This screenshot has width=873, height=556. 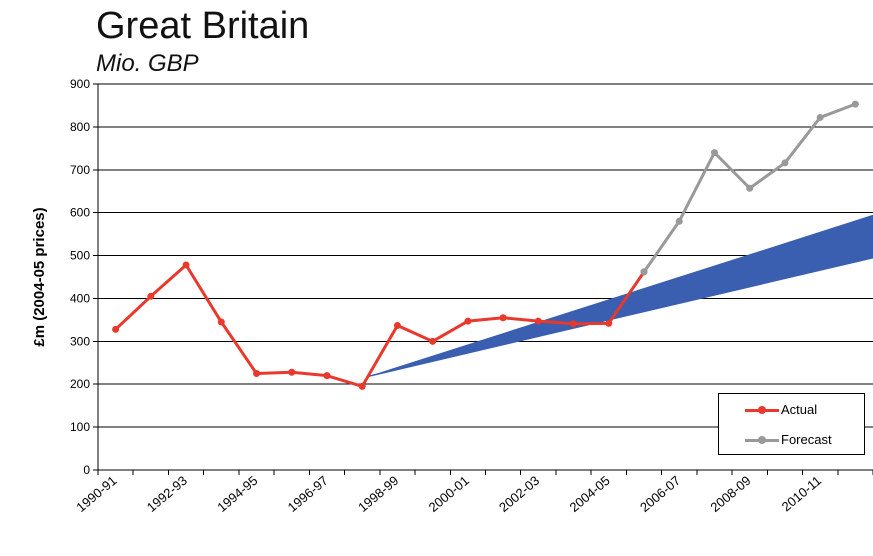 What do you see at coordinates (801, 494) in the screenshot?
I see `x-tick-label: 2010-11` at bounding box center [801, 494].